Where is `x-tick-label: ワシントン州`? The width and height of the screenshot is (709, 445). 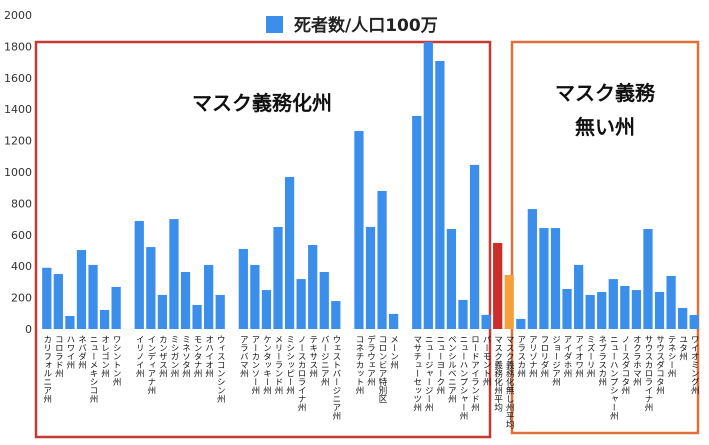 x-tick-label: ワシントン州 is located at coordinates (116, 360).